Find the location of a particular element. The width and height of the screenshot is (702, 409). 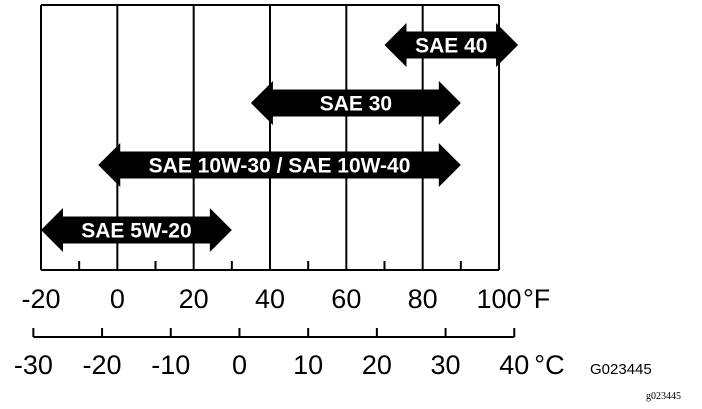

celsius-tick-label: 20 is located at coordinates (377, 365).